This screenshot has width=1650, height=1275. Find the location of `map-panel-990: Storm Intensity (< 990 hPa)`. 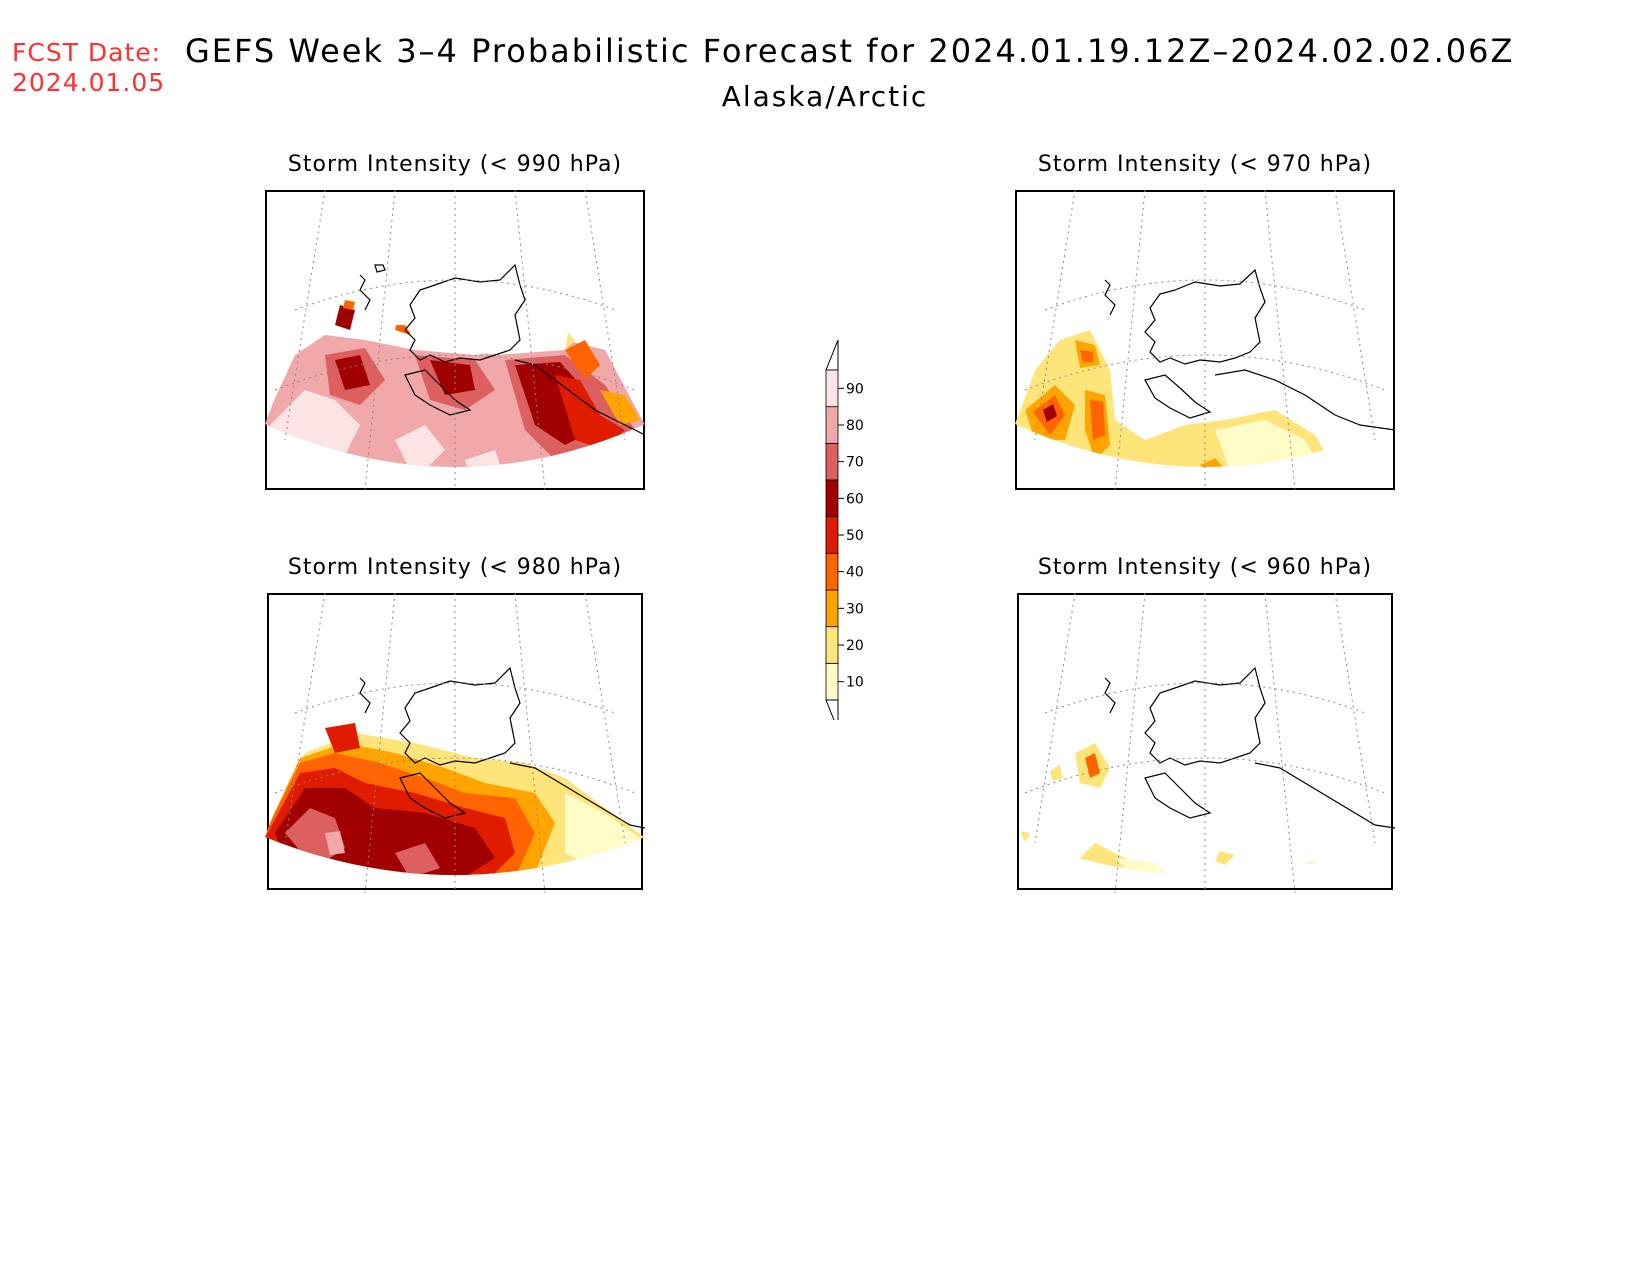

map-panel-990: Storm Intensity (< 990 hPa) is located at coordinates (455, 322).